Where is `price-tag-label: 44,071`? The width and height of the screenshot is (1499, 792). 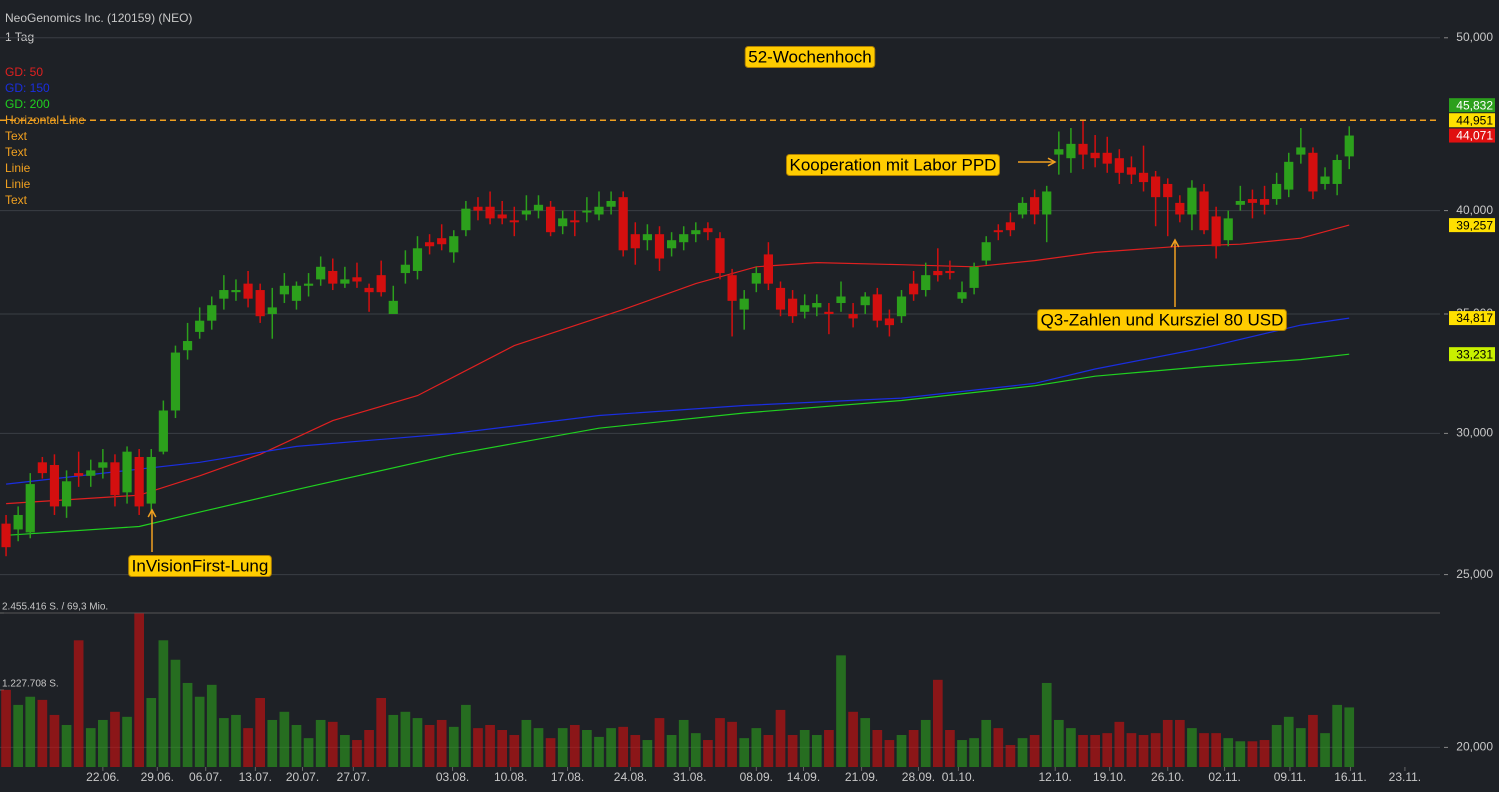 price-tag-label: 44,071 is located at coordinates (1474, 136).